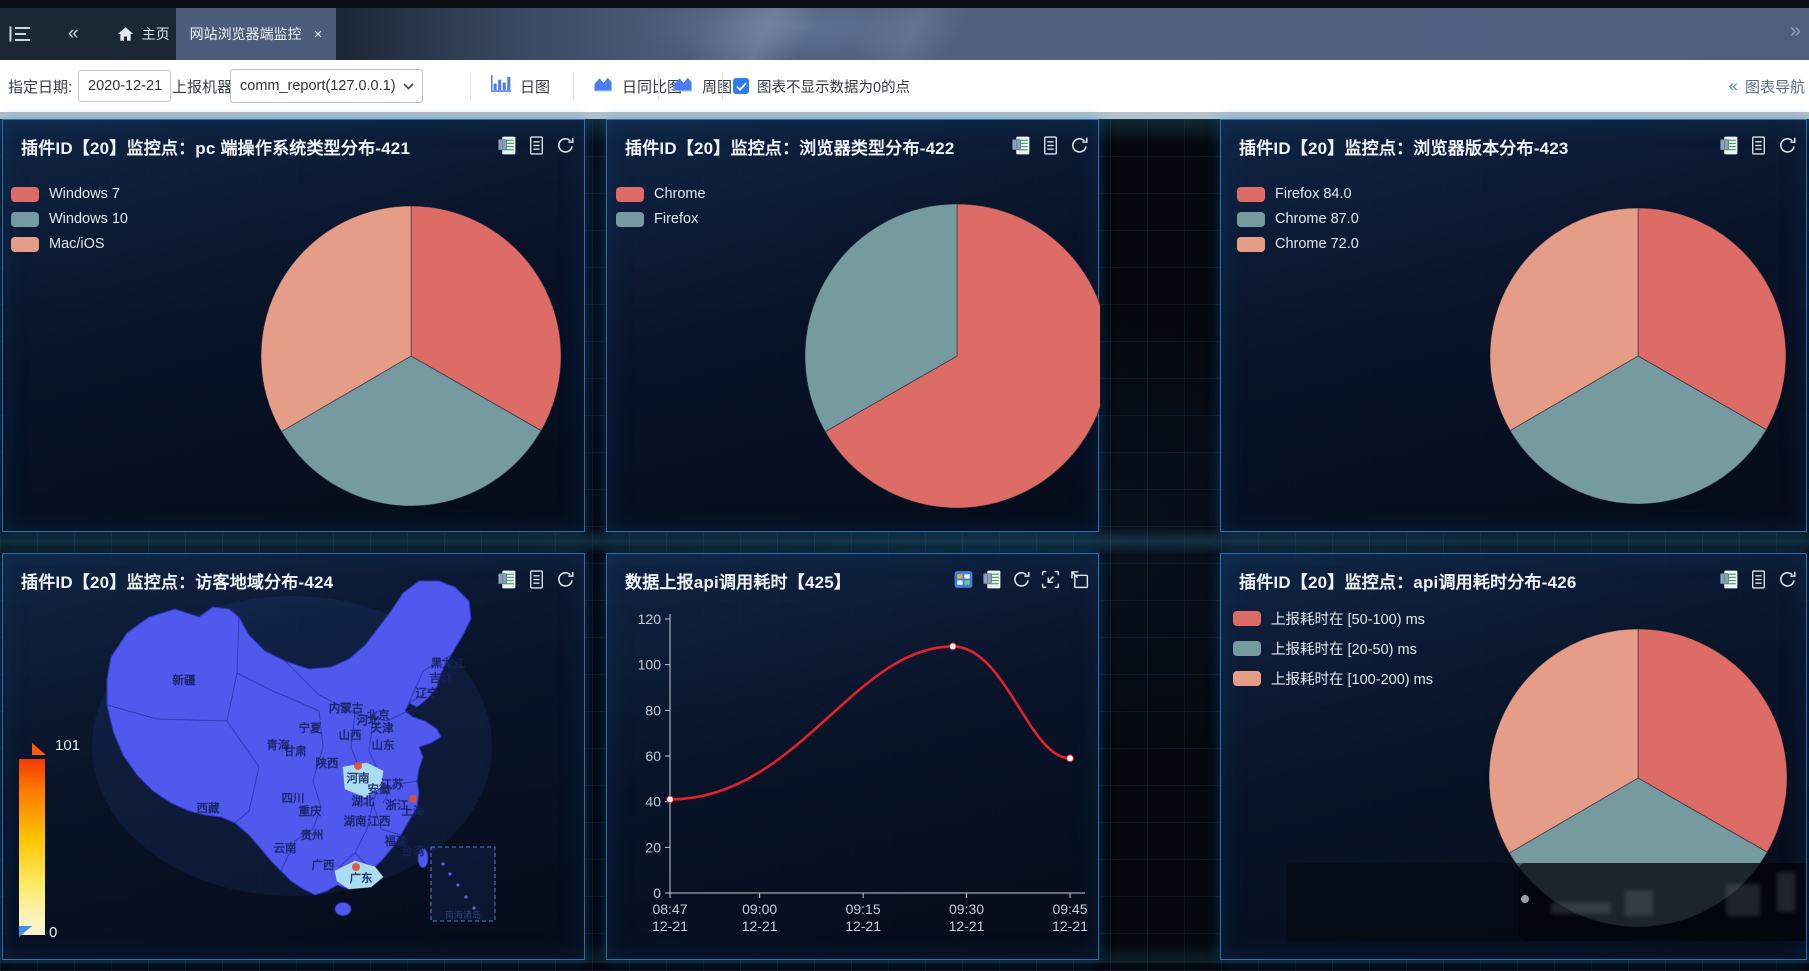 The height and width of the screenshot is (971, 1809). What do you see at coordinates (363, 780) in the screenshot?
I see `region-henan-highlight` at bounding box center [363, 780].